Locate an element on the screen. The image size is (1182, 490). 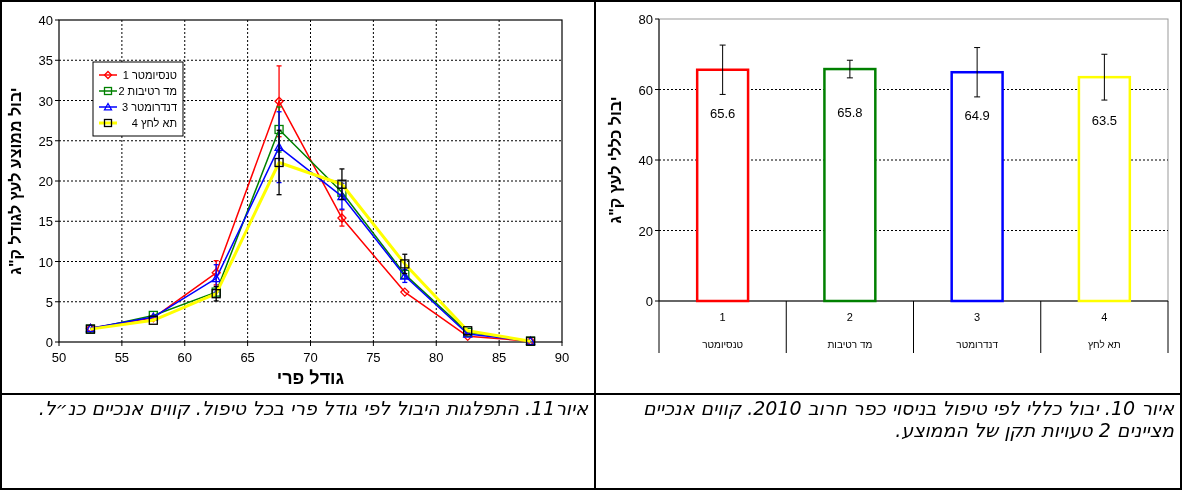
x-axis-title: גודל פרי is located at coordinates (310, 378).